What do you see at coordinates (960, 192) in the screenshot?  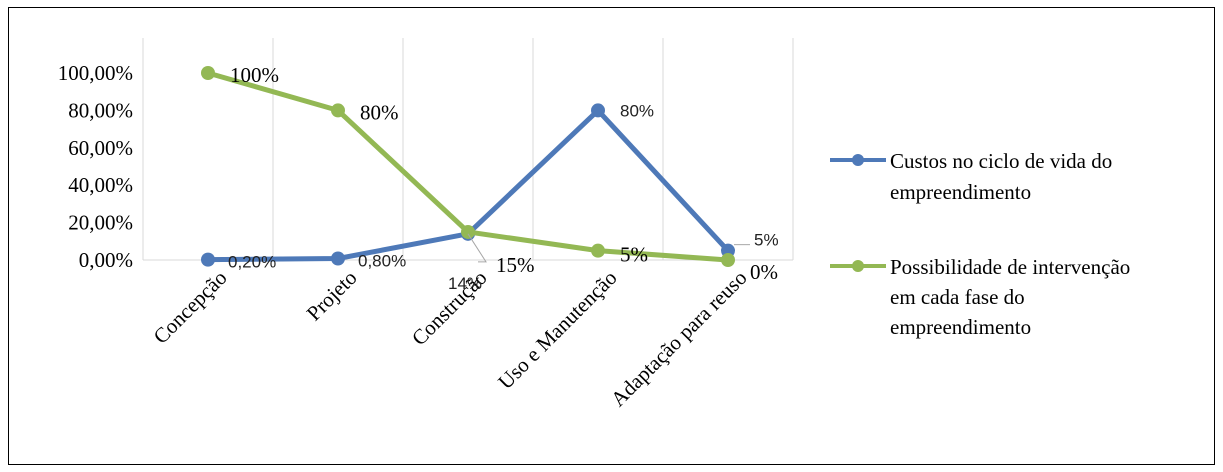 I see `legend-label-costs-line2: empreendimento` at bounding box center [960, 192].